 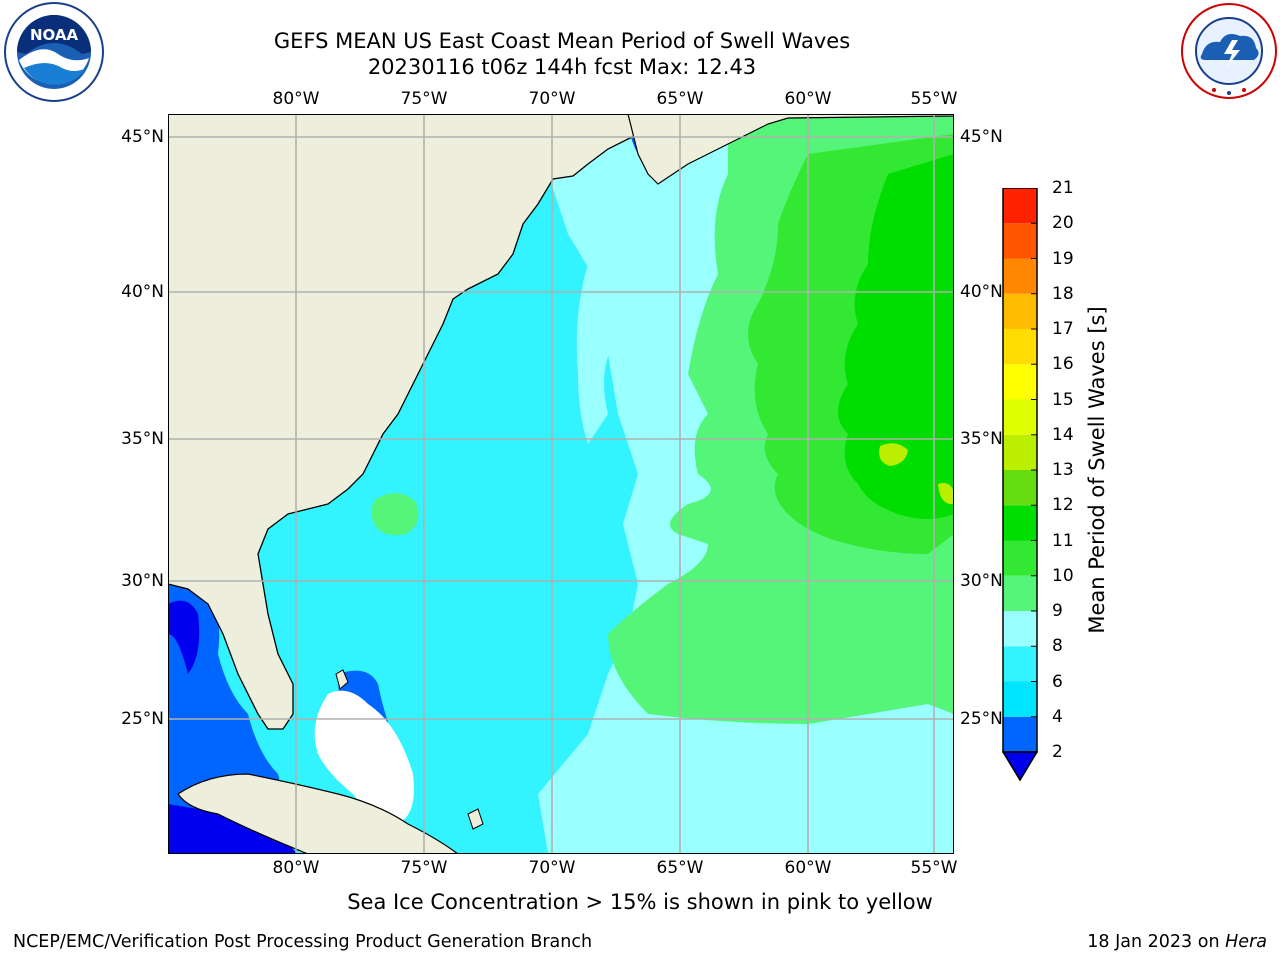 What do you see at coordinates (364, 757) in the screenshot?
I see `missing-data-area` at bounding box center [364, 757].